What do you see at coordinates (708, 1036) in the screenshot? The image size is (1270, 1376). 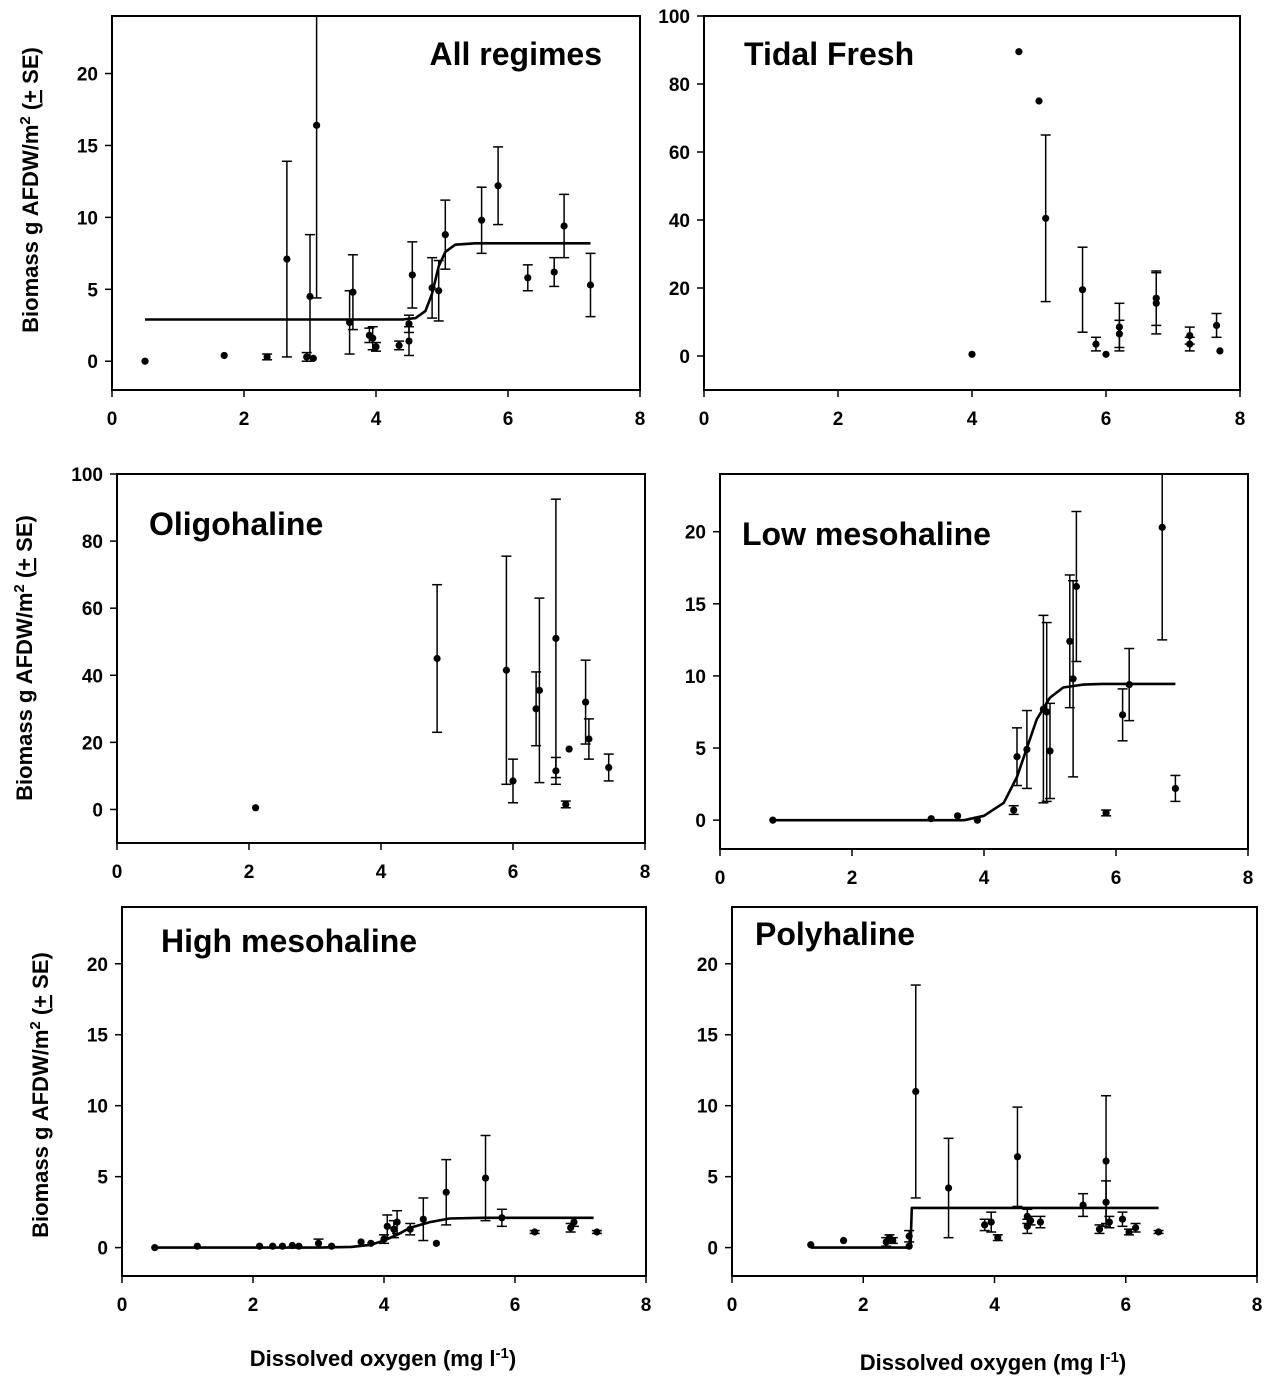 I see `y-tick-label: 15` at bounding box center [708, 1036].